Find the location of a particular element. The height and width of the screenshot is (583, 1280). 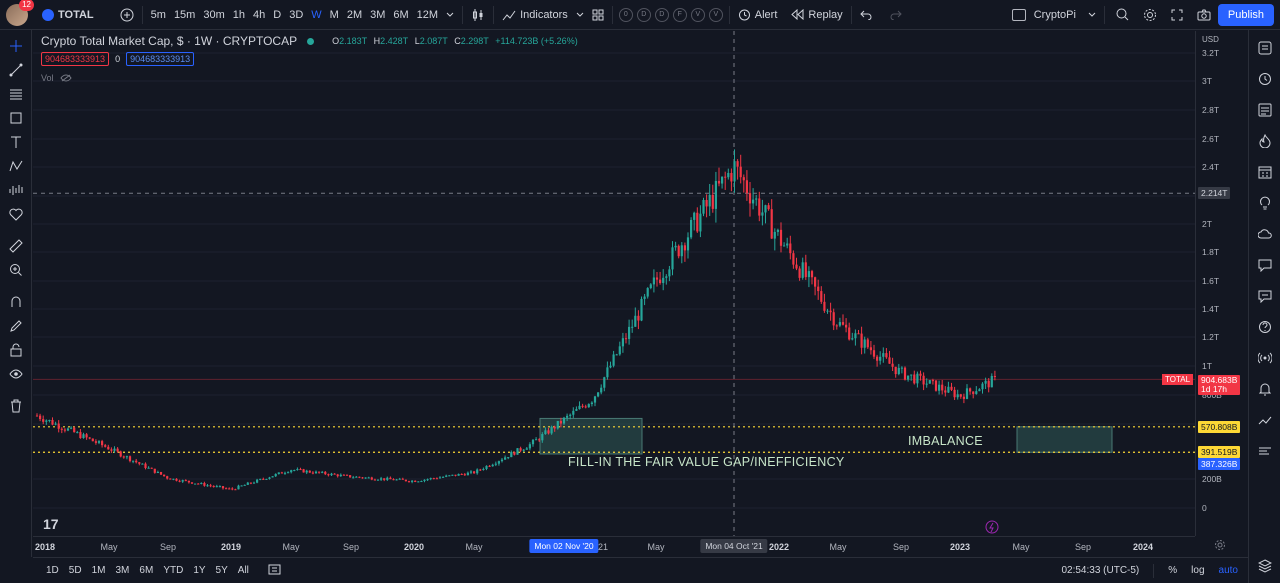

fullscreen-icon is located at coordinates (1177, 15).